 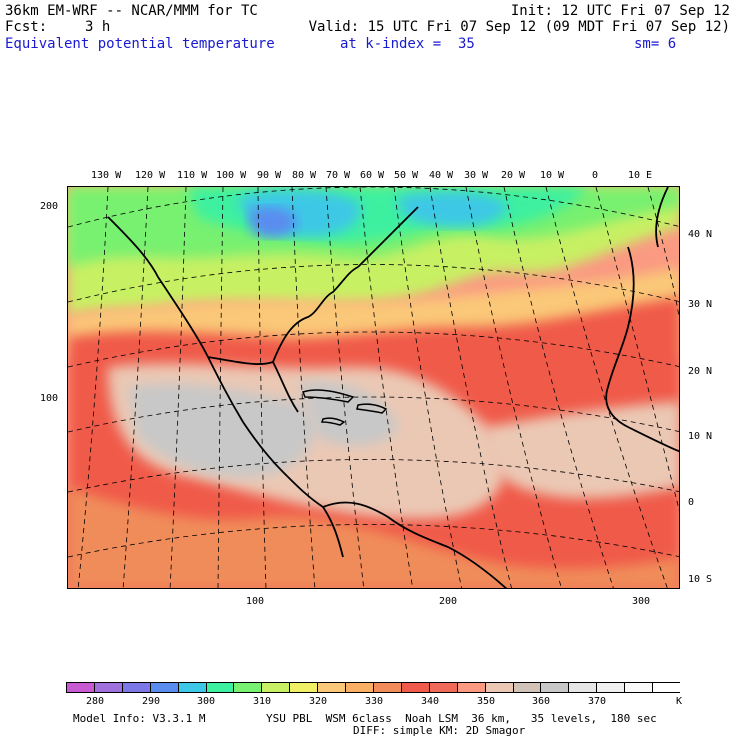 What do you see at coordinates (641, 601) in the screenshot?
I see `grid-x-label: 300` at bounding box center [641, 601].